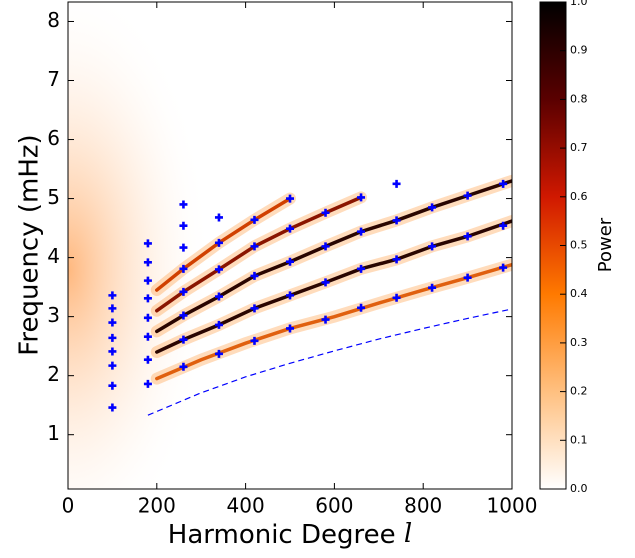  I want to click on colorbar-tick-label: 0.7, so click(579, 147).